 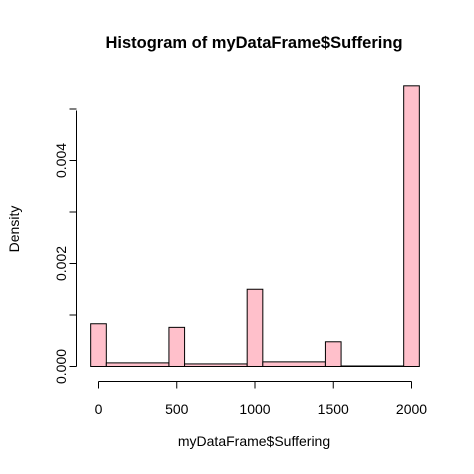 What do you see at coordinates (254, 409) in the screenshot?
I see `x-tick-label: 1000` at bounding box center [254, 409].